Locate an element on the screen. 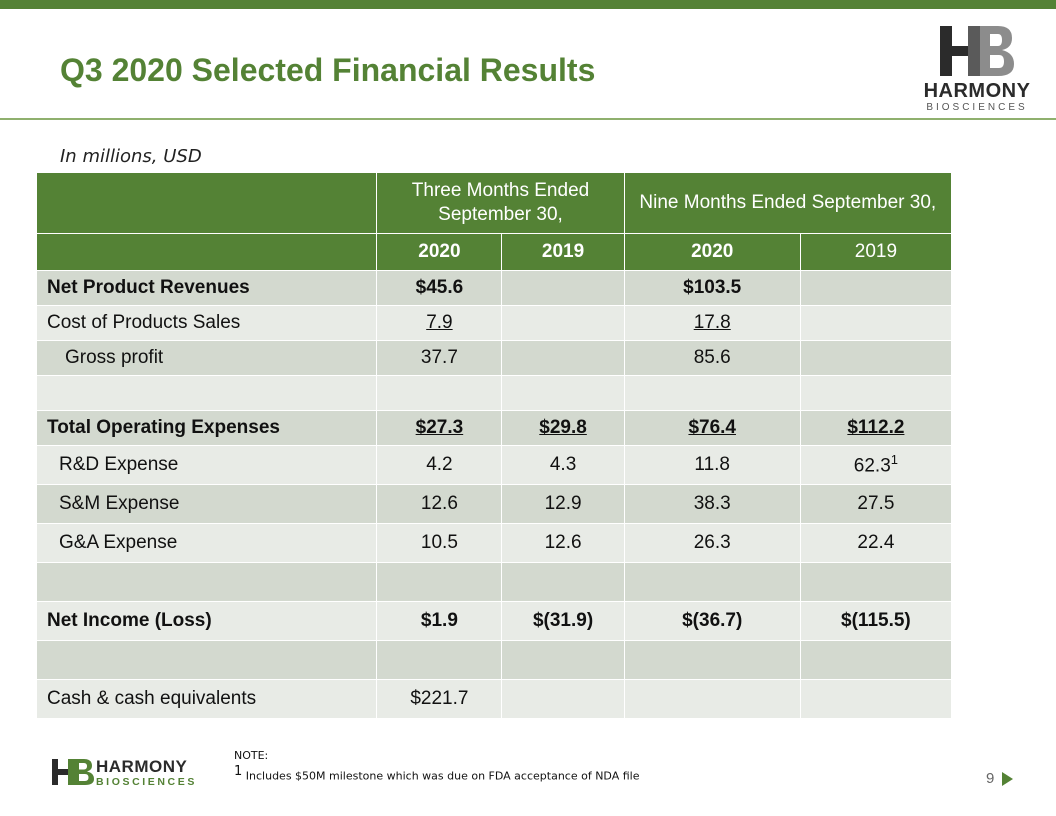 This screenshot has height=816, width=1056. harmony-logo: HARMONY BIOSCIENCES is located at coordinates (977, 69).